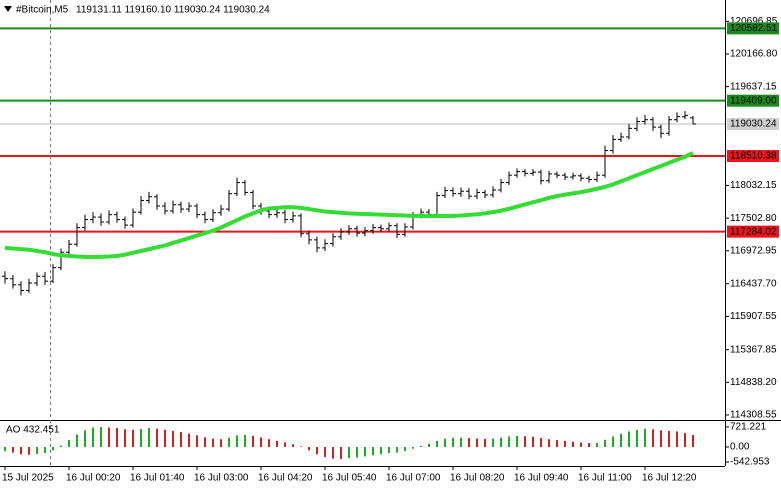  I want to click on x-tick-label: 16 Jul 01:40, so click(157, 478).